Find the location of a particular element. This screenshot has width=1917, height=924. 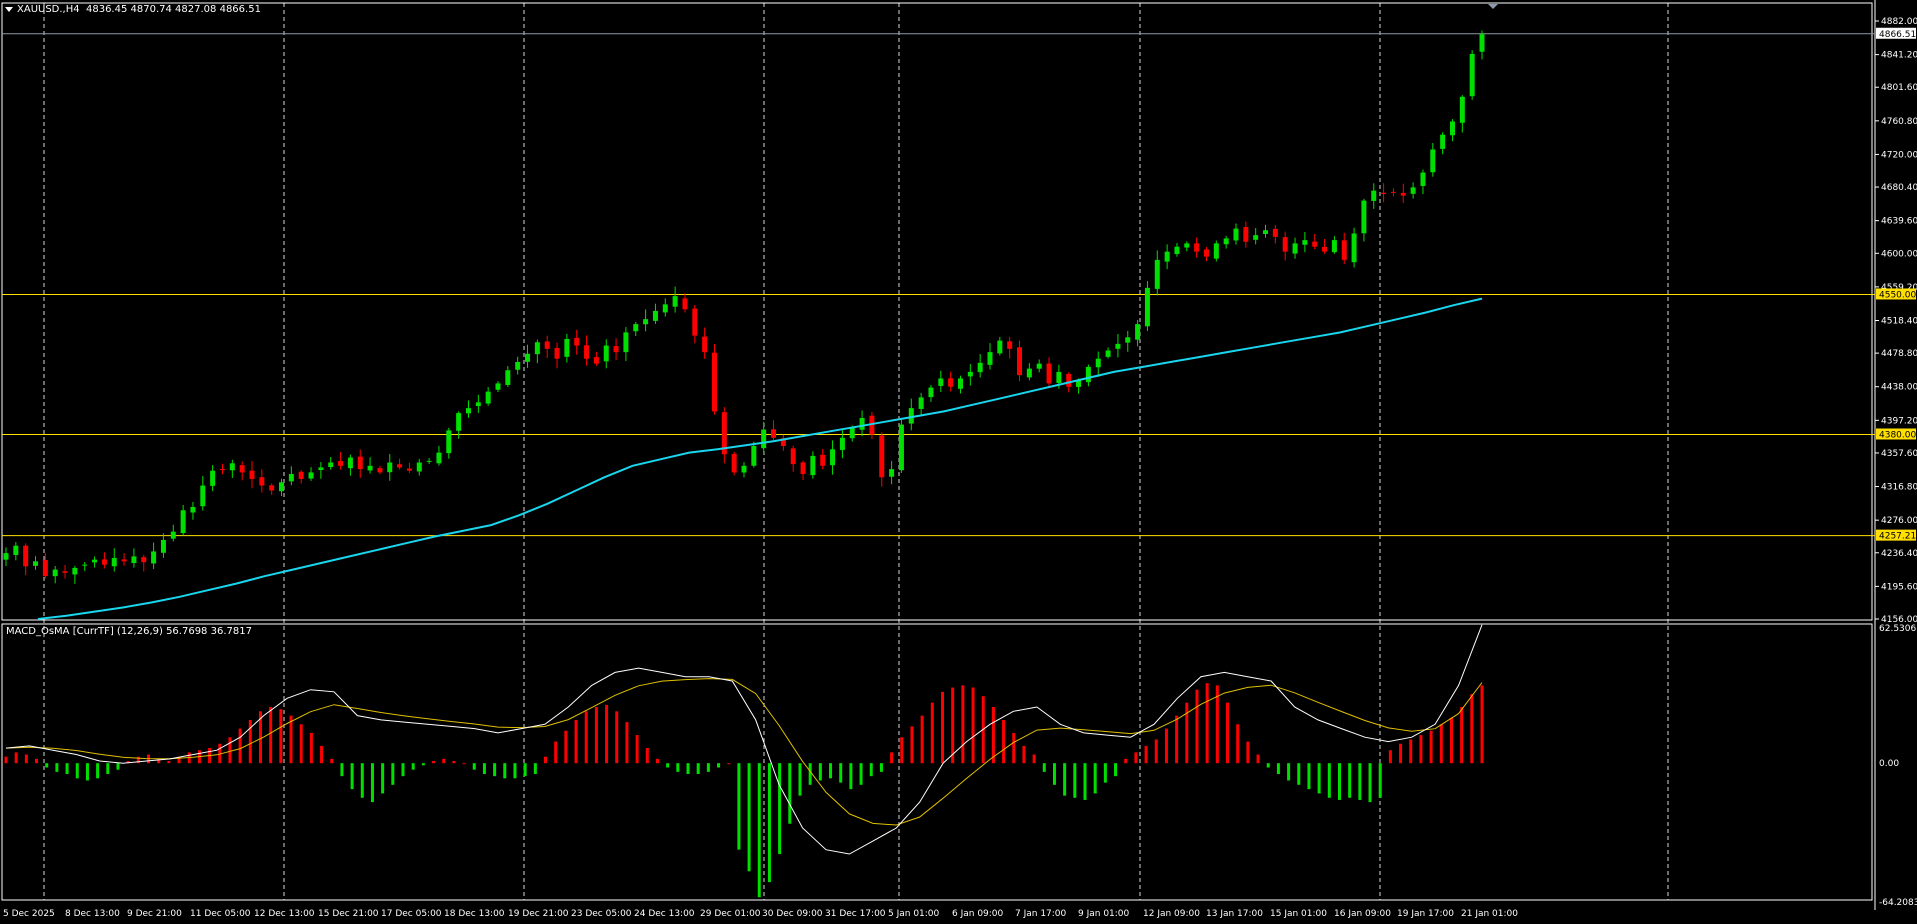

x-axis-tick-label: 21 Jan 01:00 is located at coordinates (1489, 914).